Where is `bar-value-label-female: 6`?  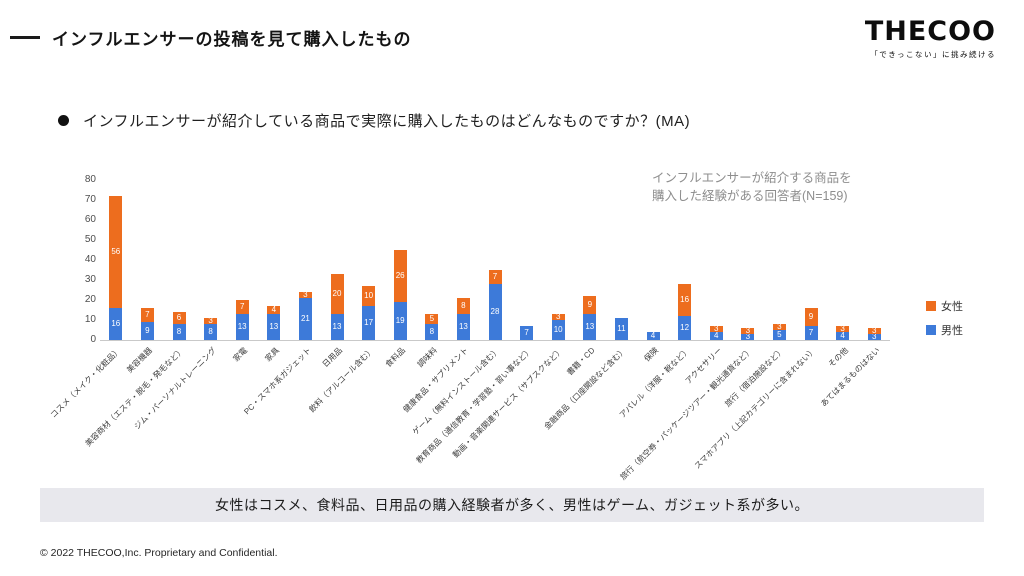
bar-value-label-female: 6 is located at coordinates (179, 317).